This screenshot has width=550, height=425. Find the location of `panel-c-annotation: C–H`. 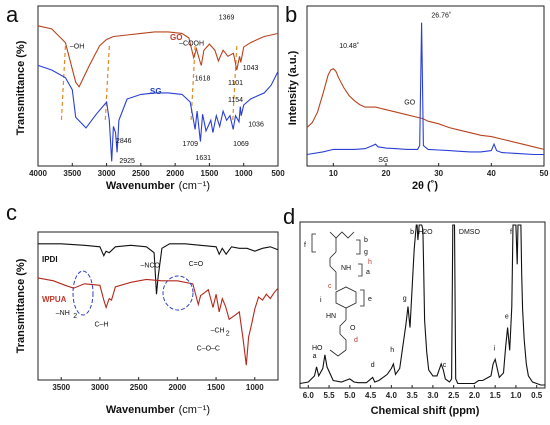

panel-c-annotation: C–H is located at coordinates (101, 325).